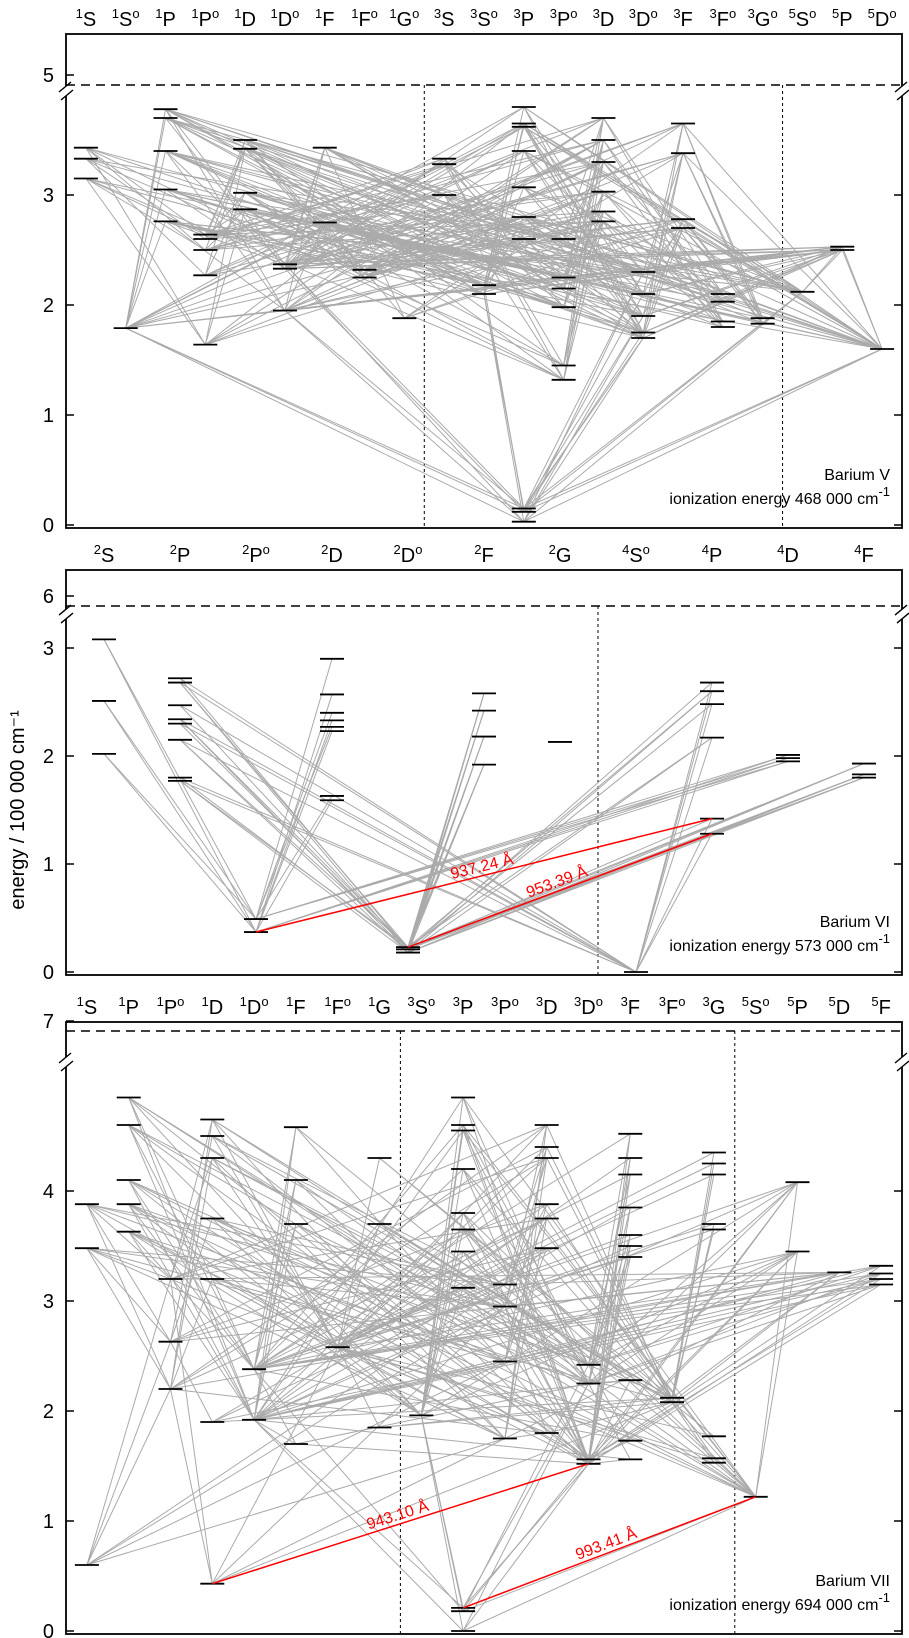 The image size is (909, 1638). What do you see at coordinates (779, 1602) in the screenshot?
I see `ionization-energy-note: ionization energy 694 000 cm-1` at bounding box center [779, 1602].